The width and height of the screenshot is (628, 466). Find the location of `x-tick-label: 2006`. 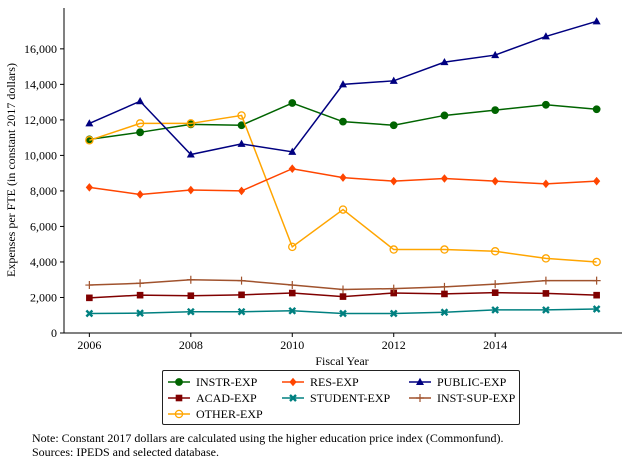

x-tick-label: 2006 is located at coordinates (89, 345).